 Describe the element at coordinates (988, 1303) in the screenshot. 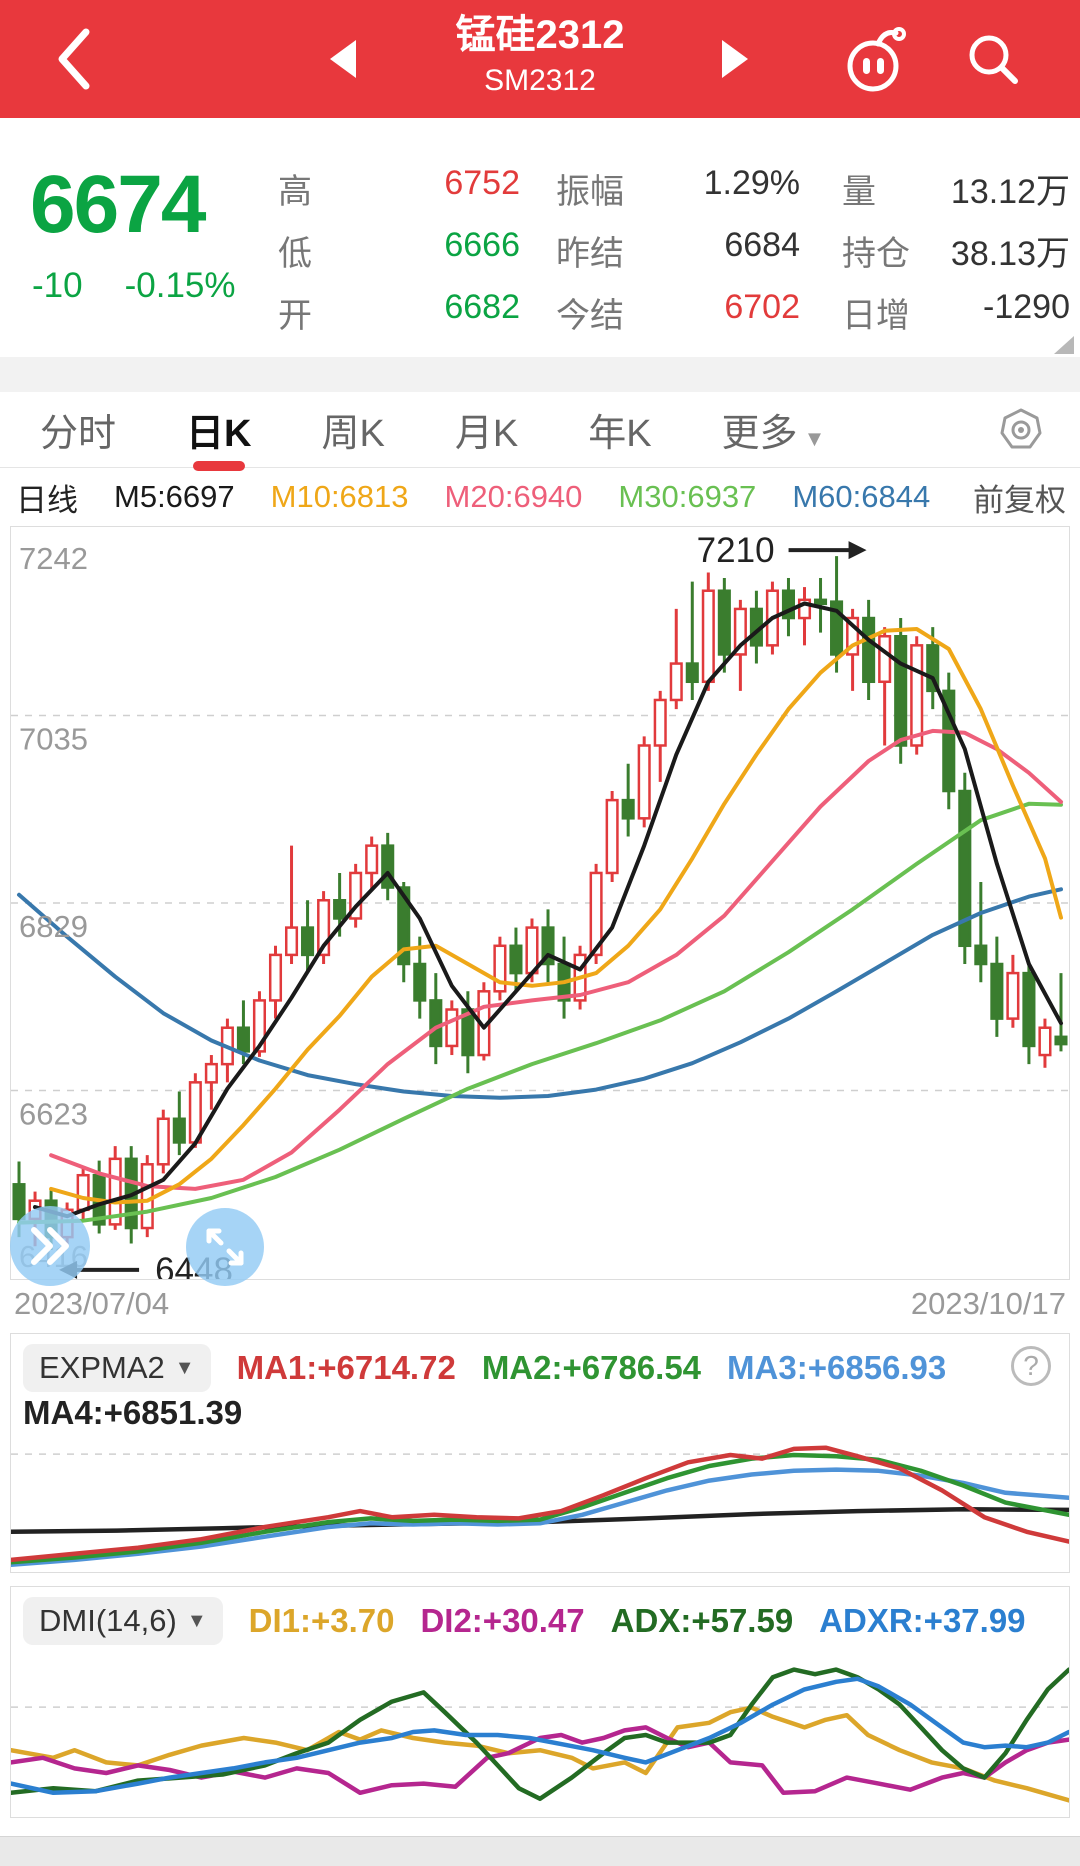

I see `date-end: 2023/10/17` at that location.